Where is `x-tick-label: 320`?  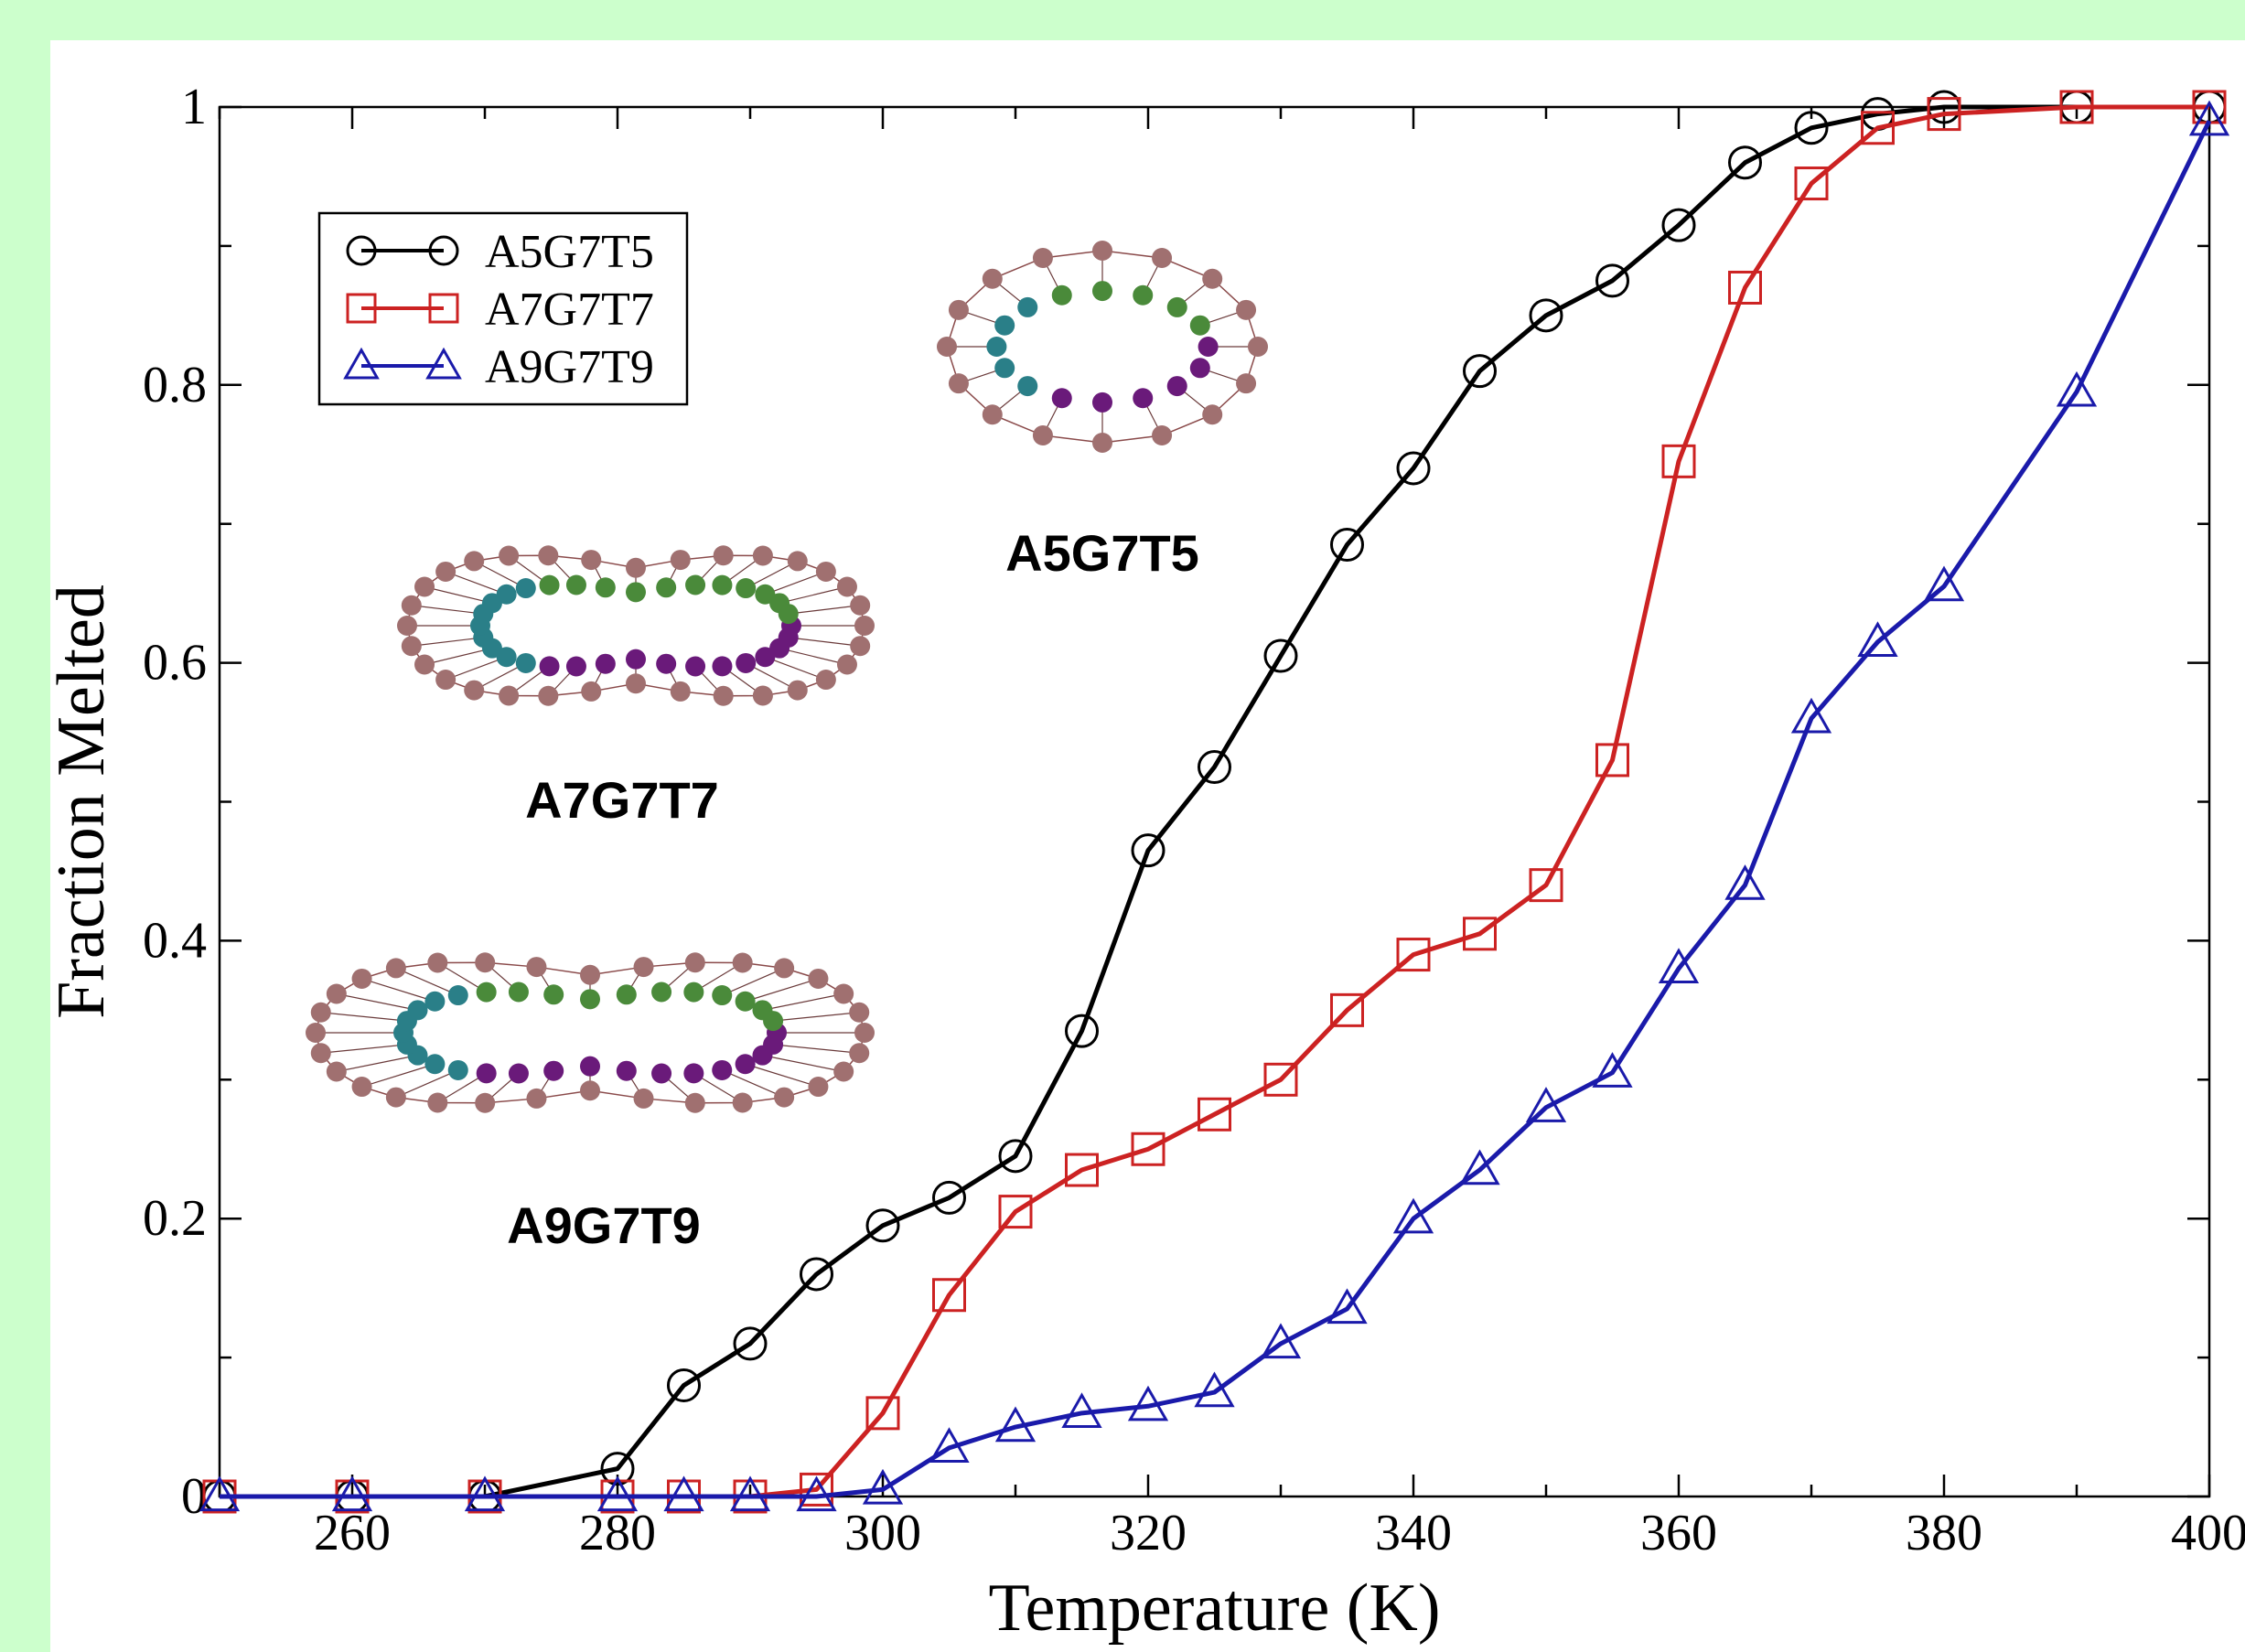
x-tick-label: 320 is located at coordinates (1148, 1533).